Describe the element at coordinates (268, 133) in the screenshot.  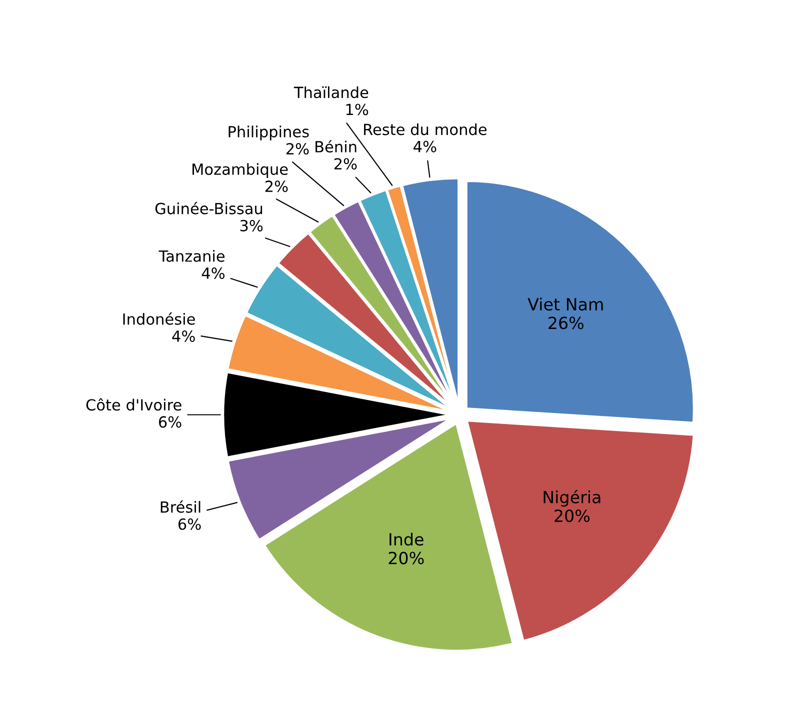
I see `slice-label: Philippines` at that location.